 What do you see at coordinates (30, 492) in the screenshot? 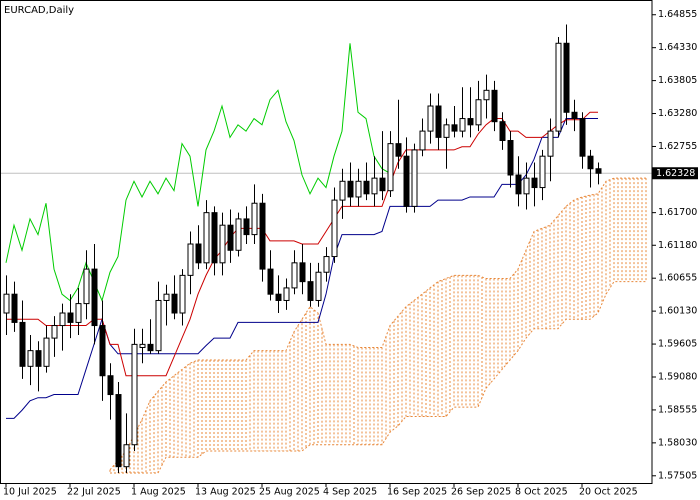
I see `x-tick-label: 10 Jul 2025` at bounding box center [30, 492].